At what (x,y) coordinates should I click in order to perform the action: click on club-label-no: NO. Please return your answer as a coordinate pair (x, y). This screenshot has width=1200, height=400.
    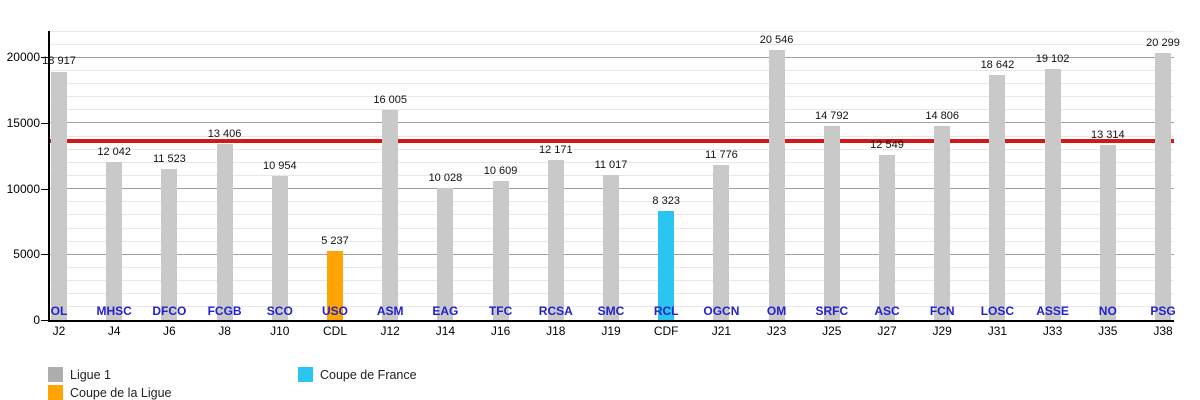
    Looking at the image, I should click on (1107, 311).